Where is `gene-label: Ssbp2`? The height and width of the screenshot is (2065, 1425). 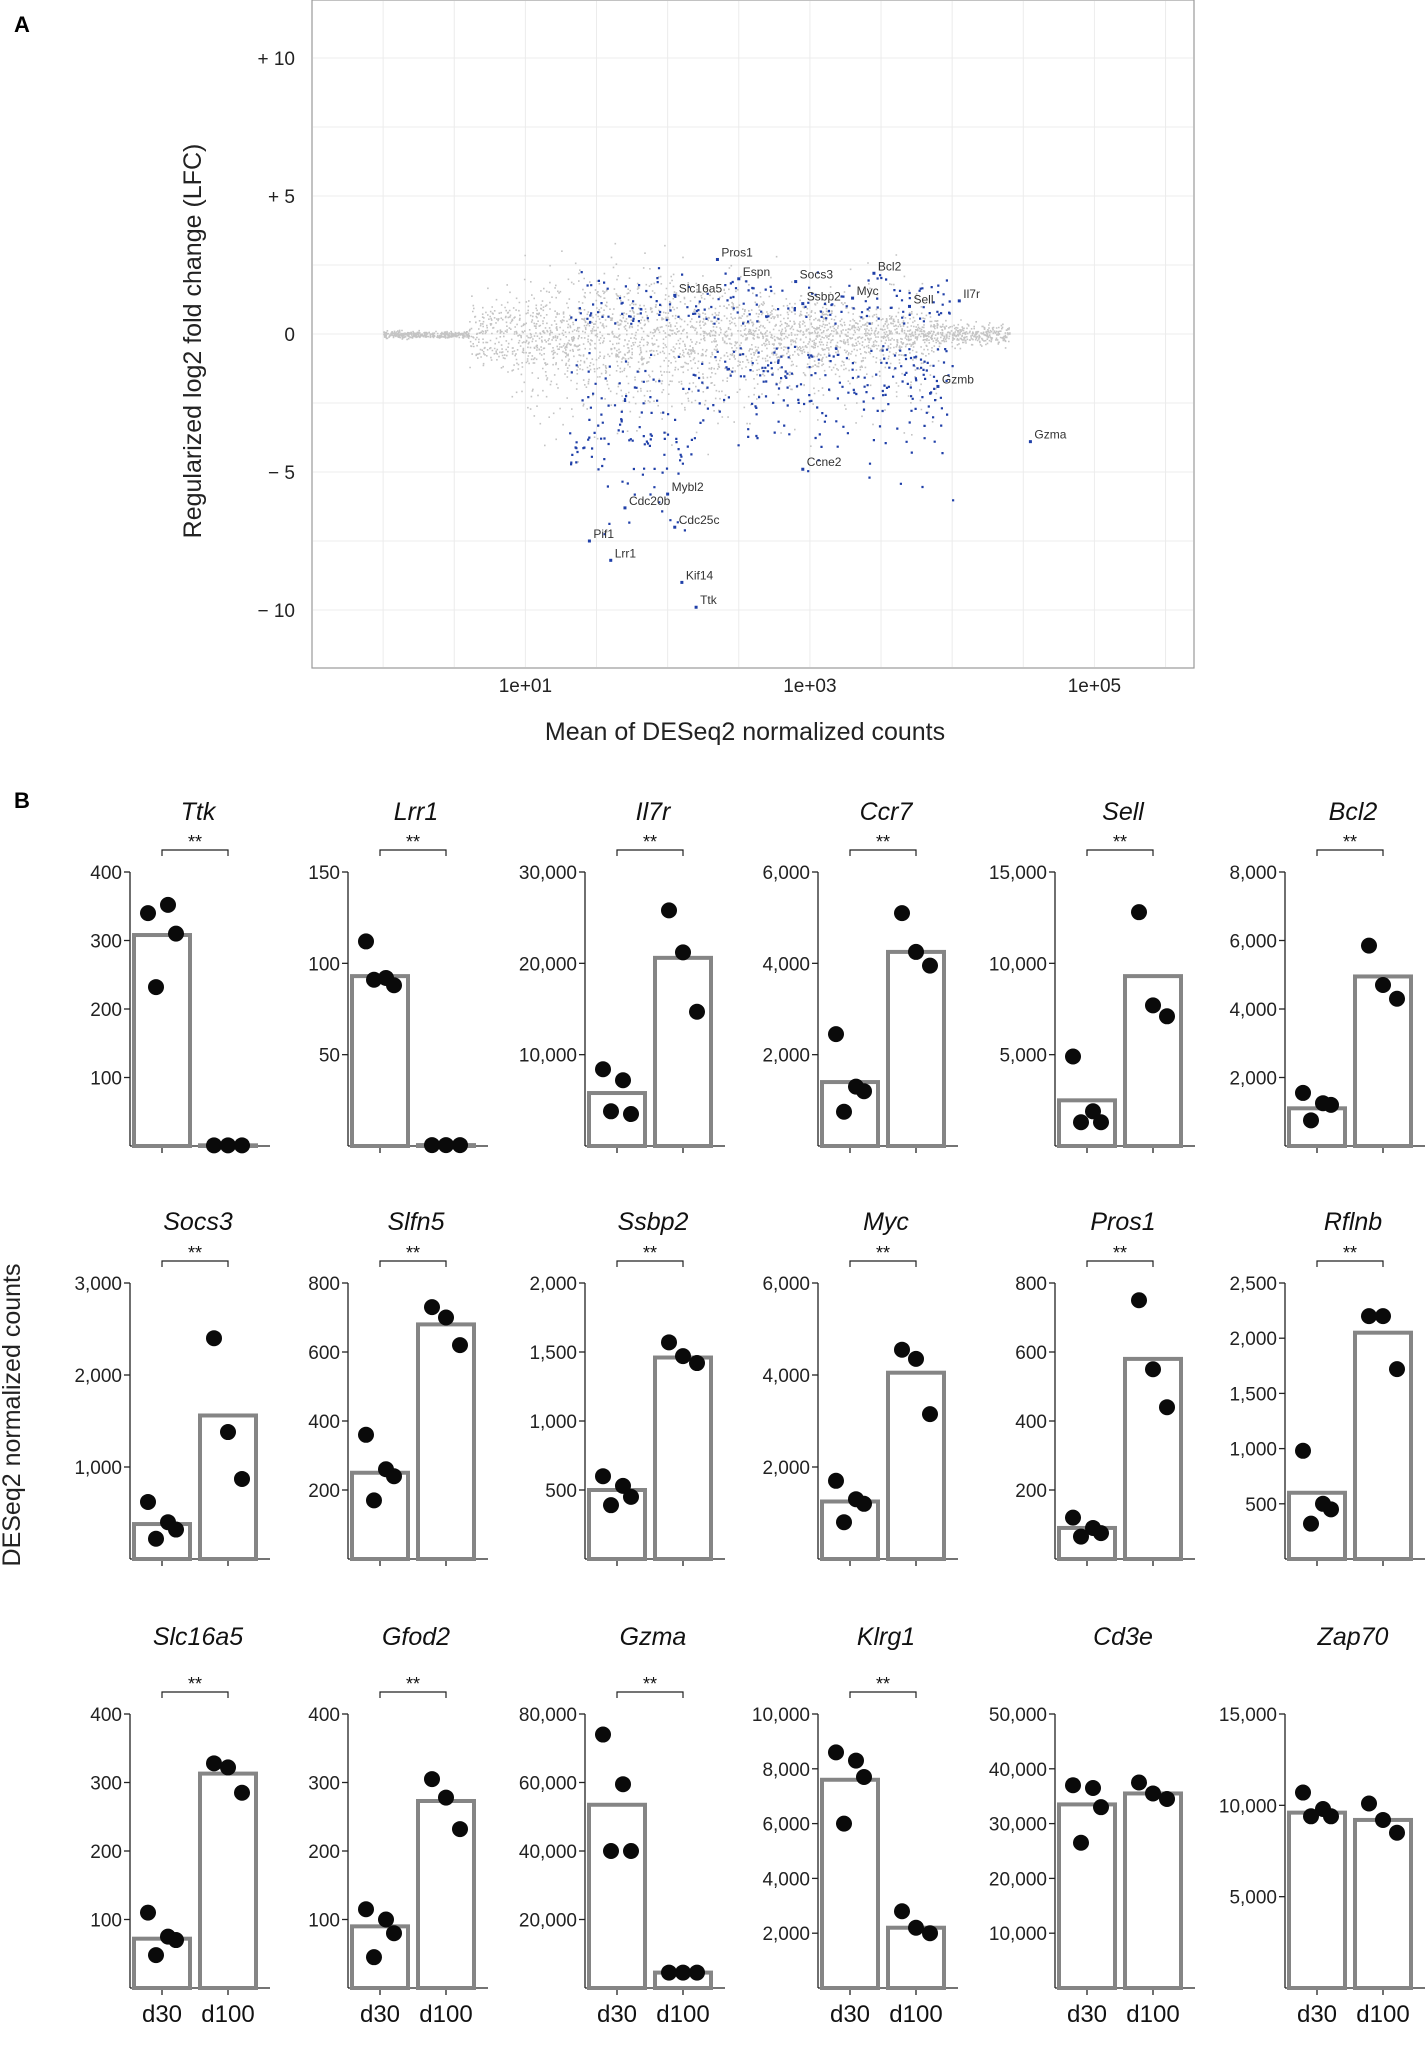 gene-label: Ssbp2 is located at coordinates (824, 297).